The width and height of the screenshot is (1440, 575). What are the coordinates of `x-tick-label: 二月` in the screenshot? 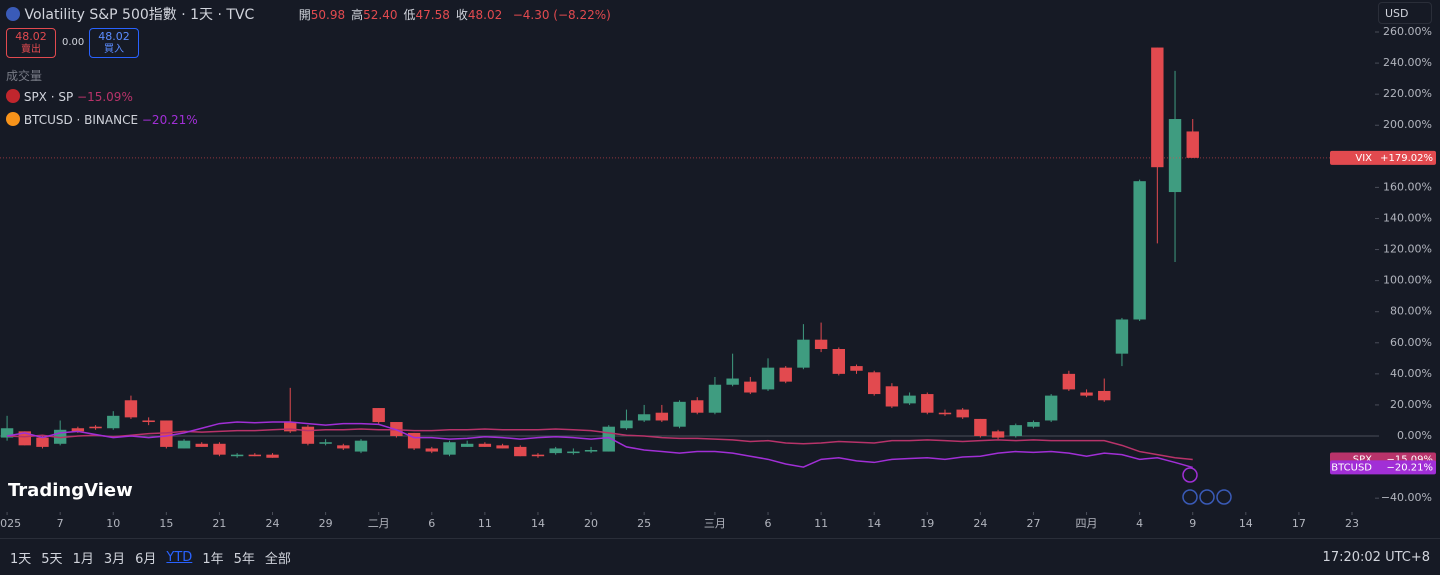 It's located at (379, 523).